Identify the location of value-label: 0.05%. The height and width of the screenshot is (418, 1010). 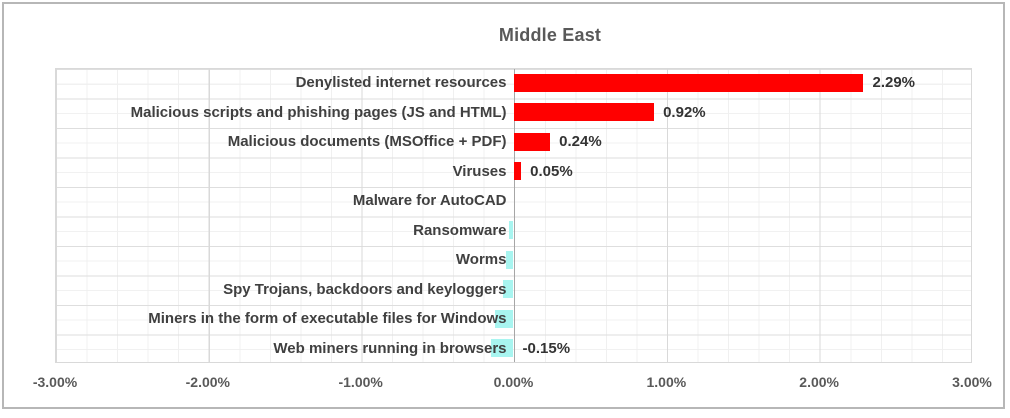
(551, 171).